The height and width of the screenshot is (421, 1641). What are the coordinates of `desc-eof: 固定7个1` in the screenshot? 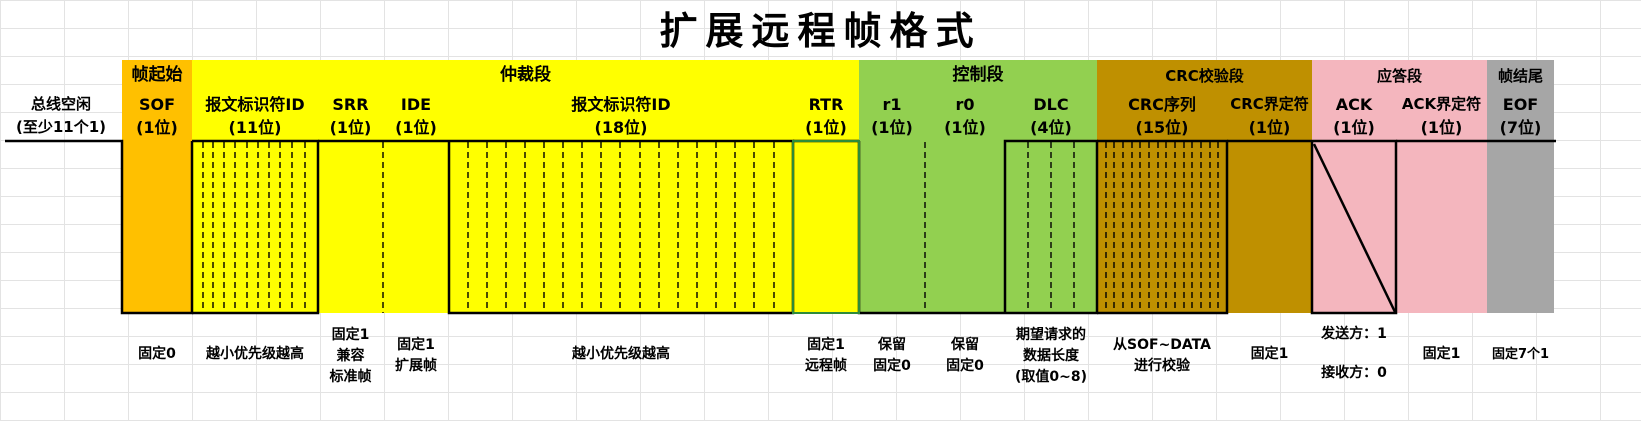 It's located at (1520, 354).